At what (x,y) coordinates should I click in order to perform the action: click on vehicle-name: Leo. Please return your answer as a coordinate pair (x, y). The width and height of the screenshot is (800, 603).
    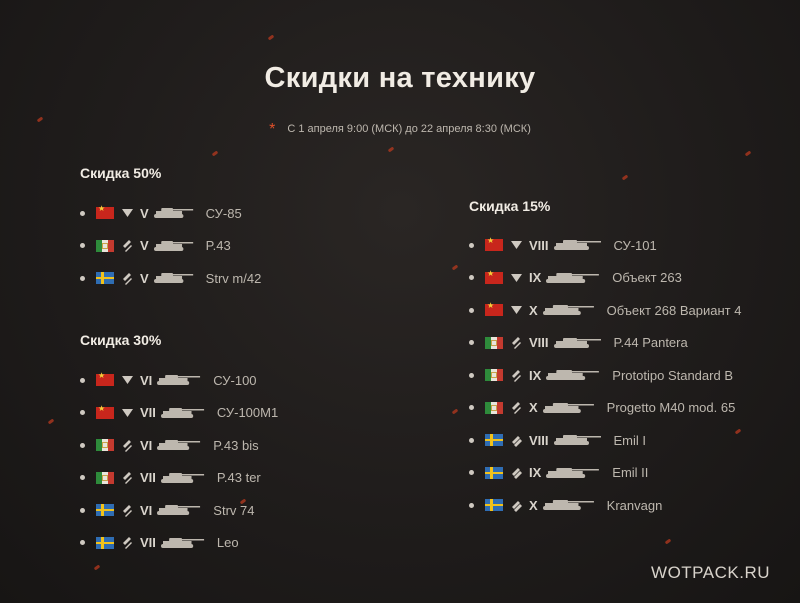
    Looking at the image, I should click on (227, 542).